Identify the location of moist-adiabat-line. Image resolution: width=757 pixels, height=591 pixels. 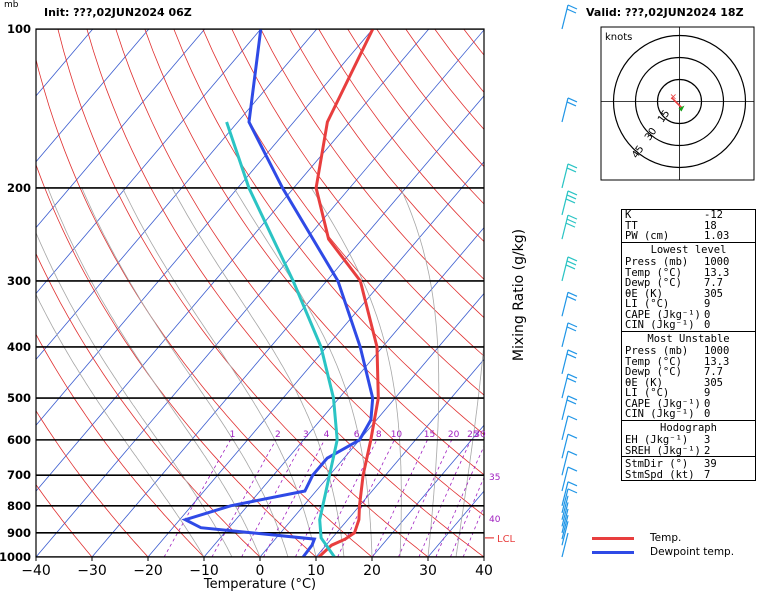
(420, 372).